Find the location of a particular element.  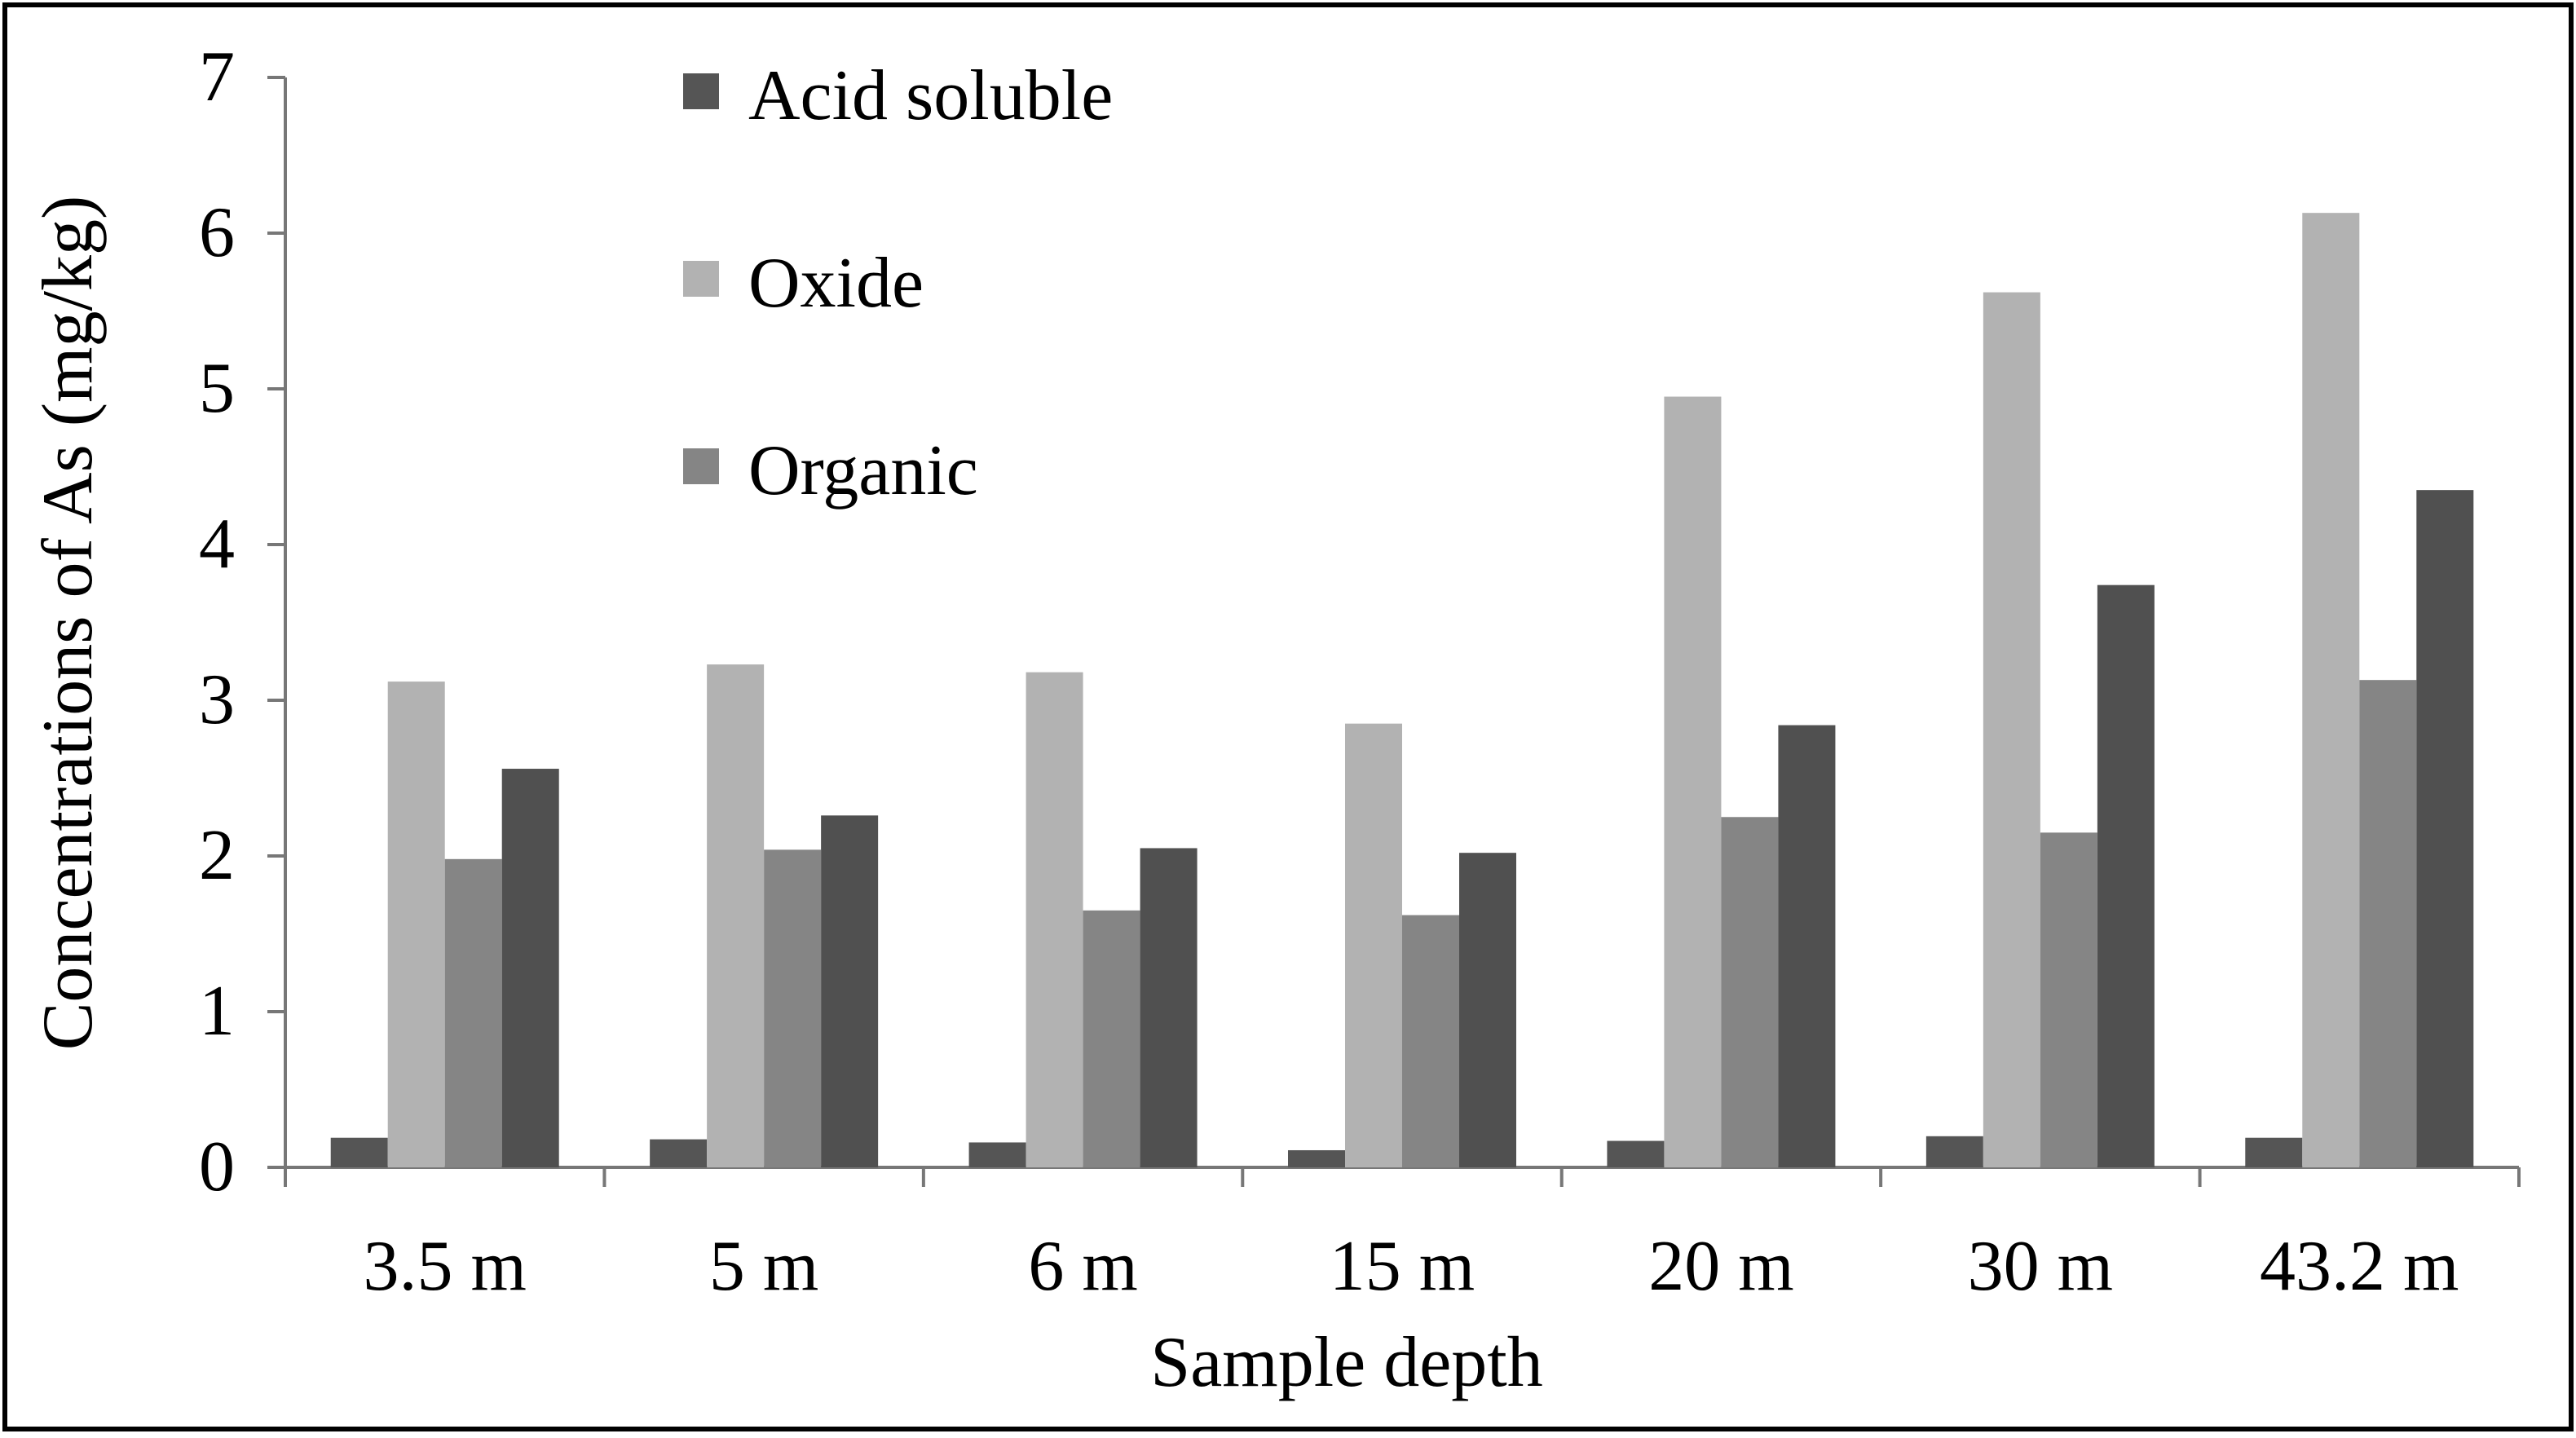

bar-series1-5-m is located at coordinates (736, 916).